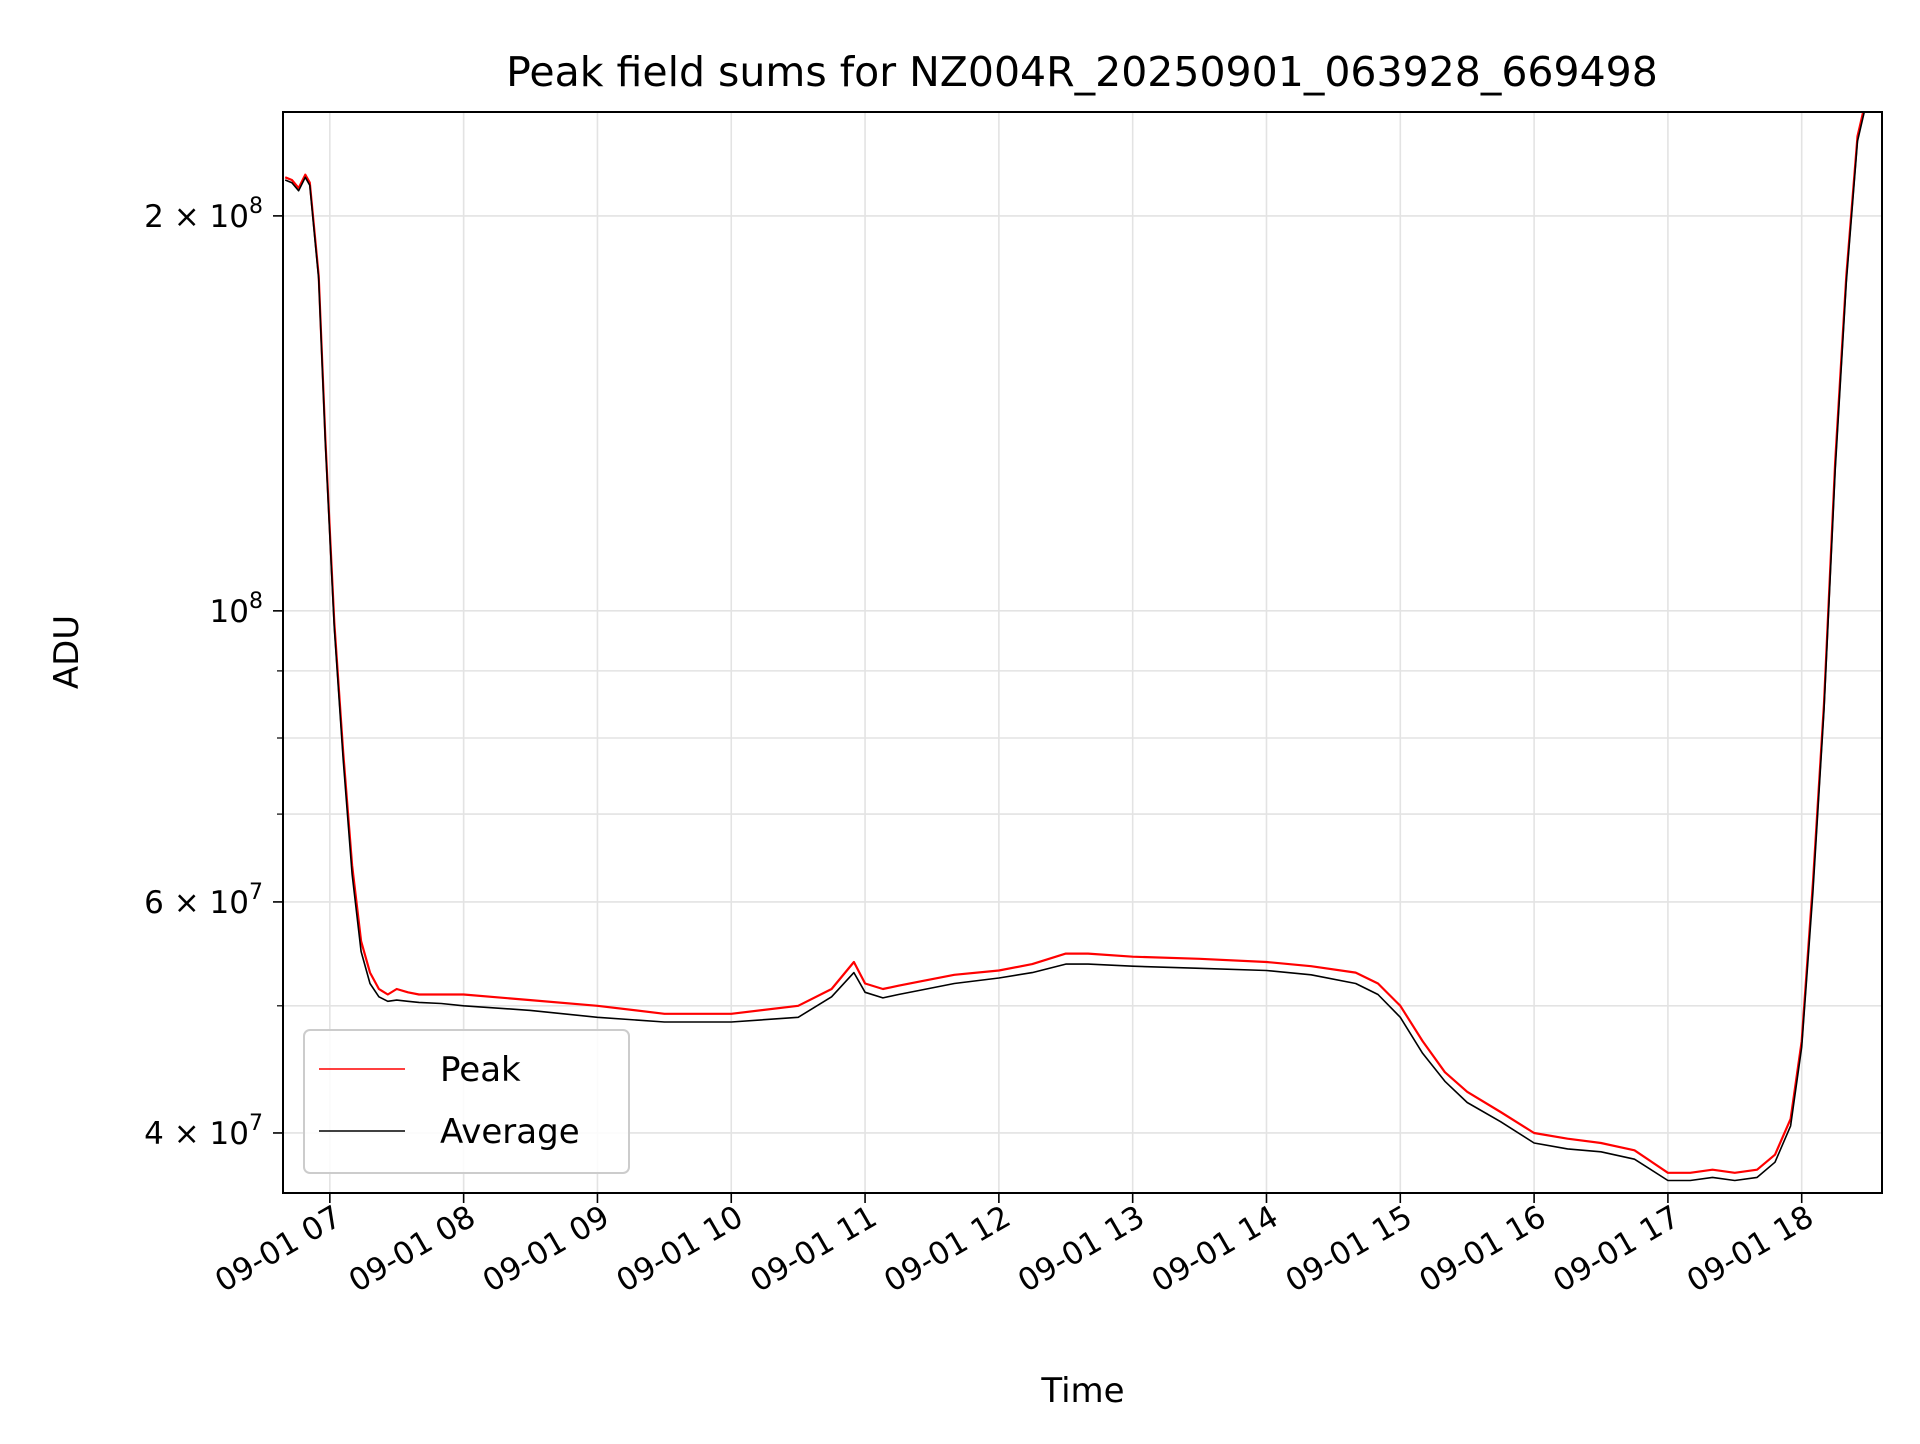 The image size is (1920, 1444). I want to click on y-tick-label: 2 × 10⁸, so click(203, 214).